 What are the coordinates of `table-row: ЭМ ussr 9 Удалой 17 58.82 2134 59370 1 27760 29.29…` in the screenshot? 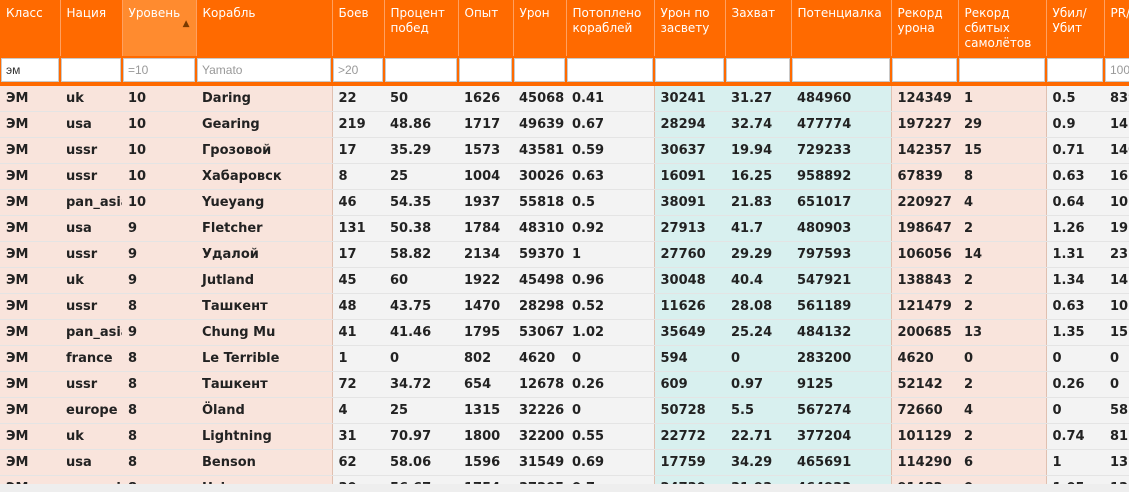 It's located at (564, 254).